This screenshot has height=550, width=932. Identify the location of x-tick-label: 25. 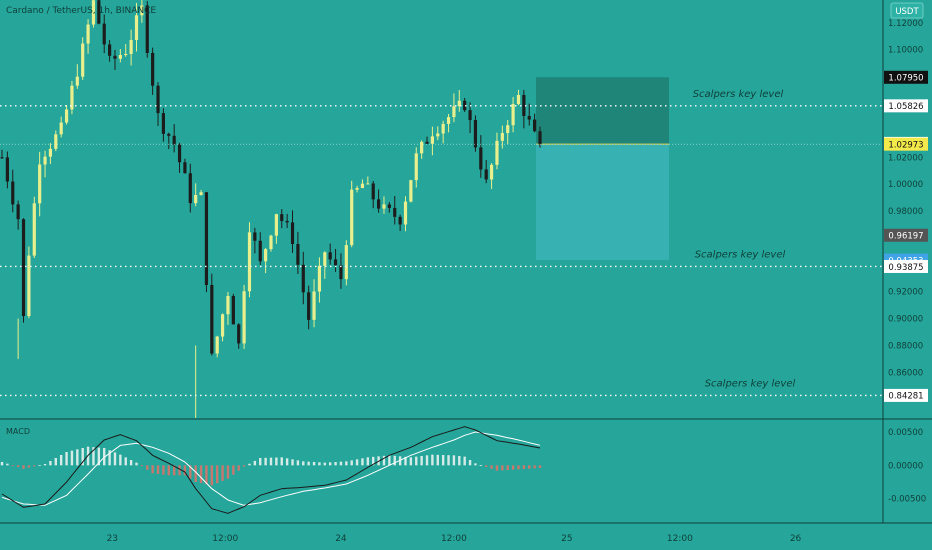
(566, 539).